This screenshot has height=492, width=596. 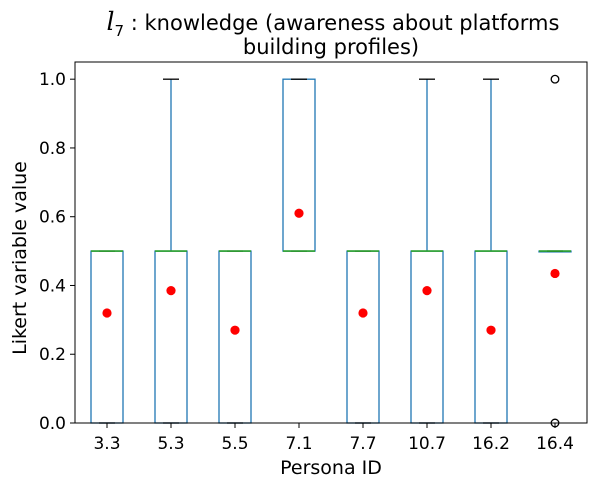 What do you see at coordinates (298, 444) in the screenshot?
I see `x-tick-label: 7.1` at bounding box center [298, 444].